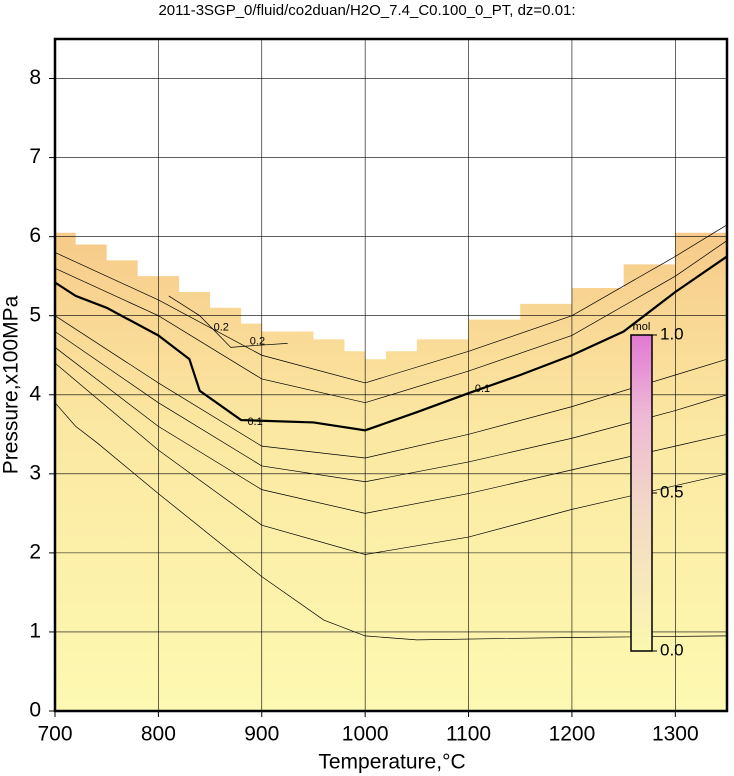  I want to click on y-tick-label: 8, so click(35, 77).